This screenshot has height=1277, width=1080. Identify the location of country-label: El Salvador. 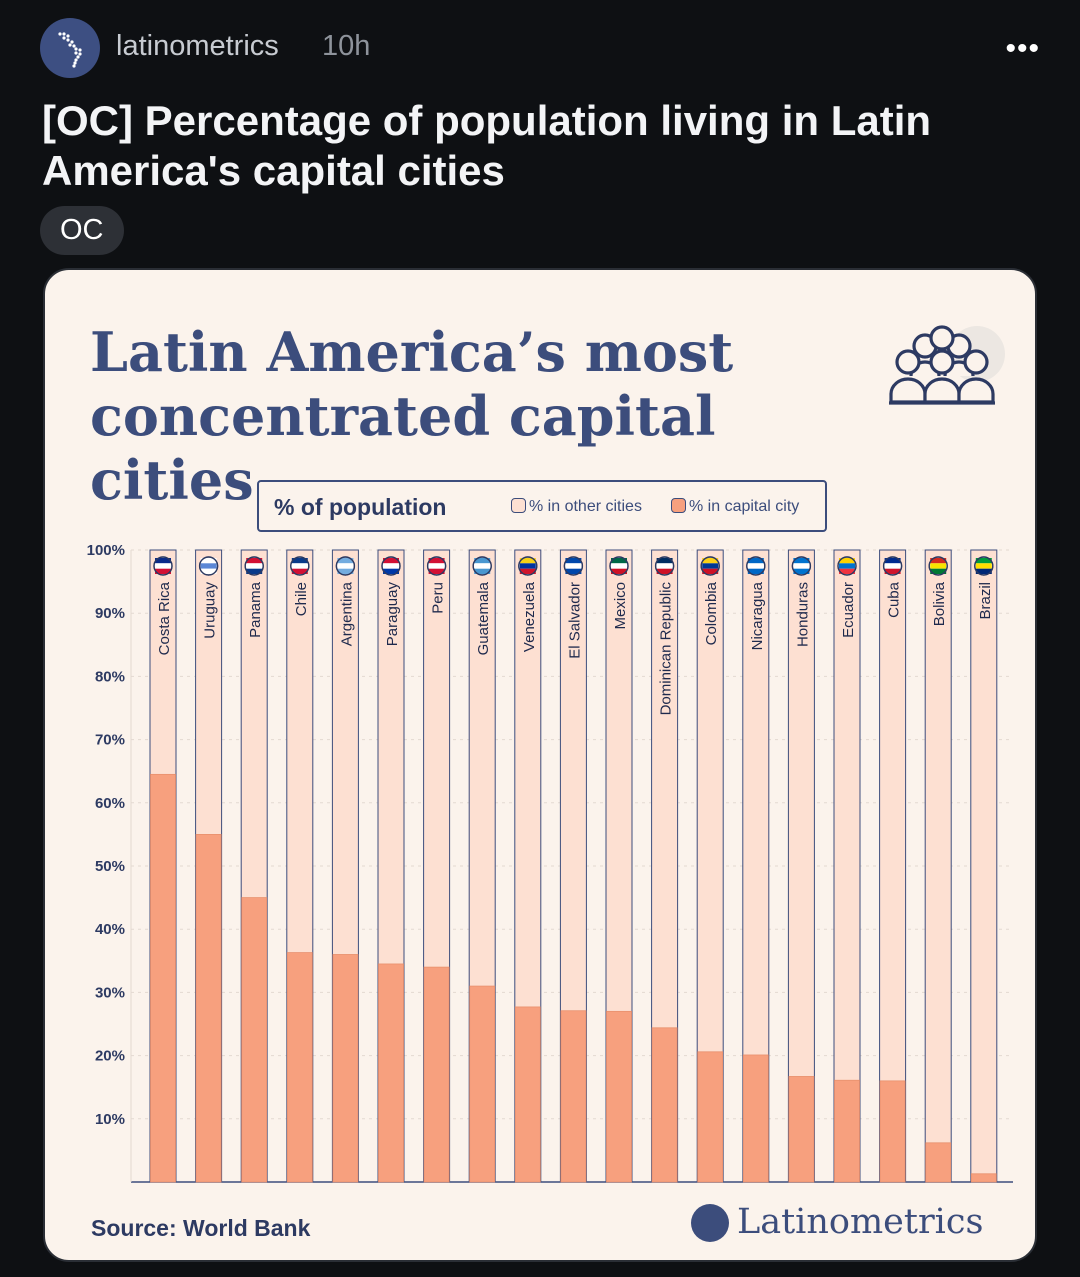
(574, 620).